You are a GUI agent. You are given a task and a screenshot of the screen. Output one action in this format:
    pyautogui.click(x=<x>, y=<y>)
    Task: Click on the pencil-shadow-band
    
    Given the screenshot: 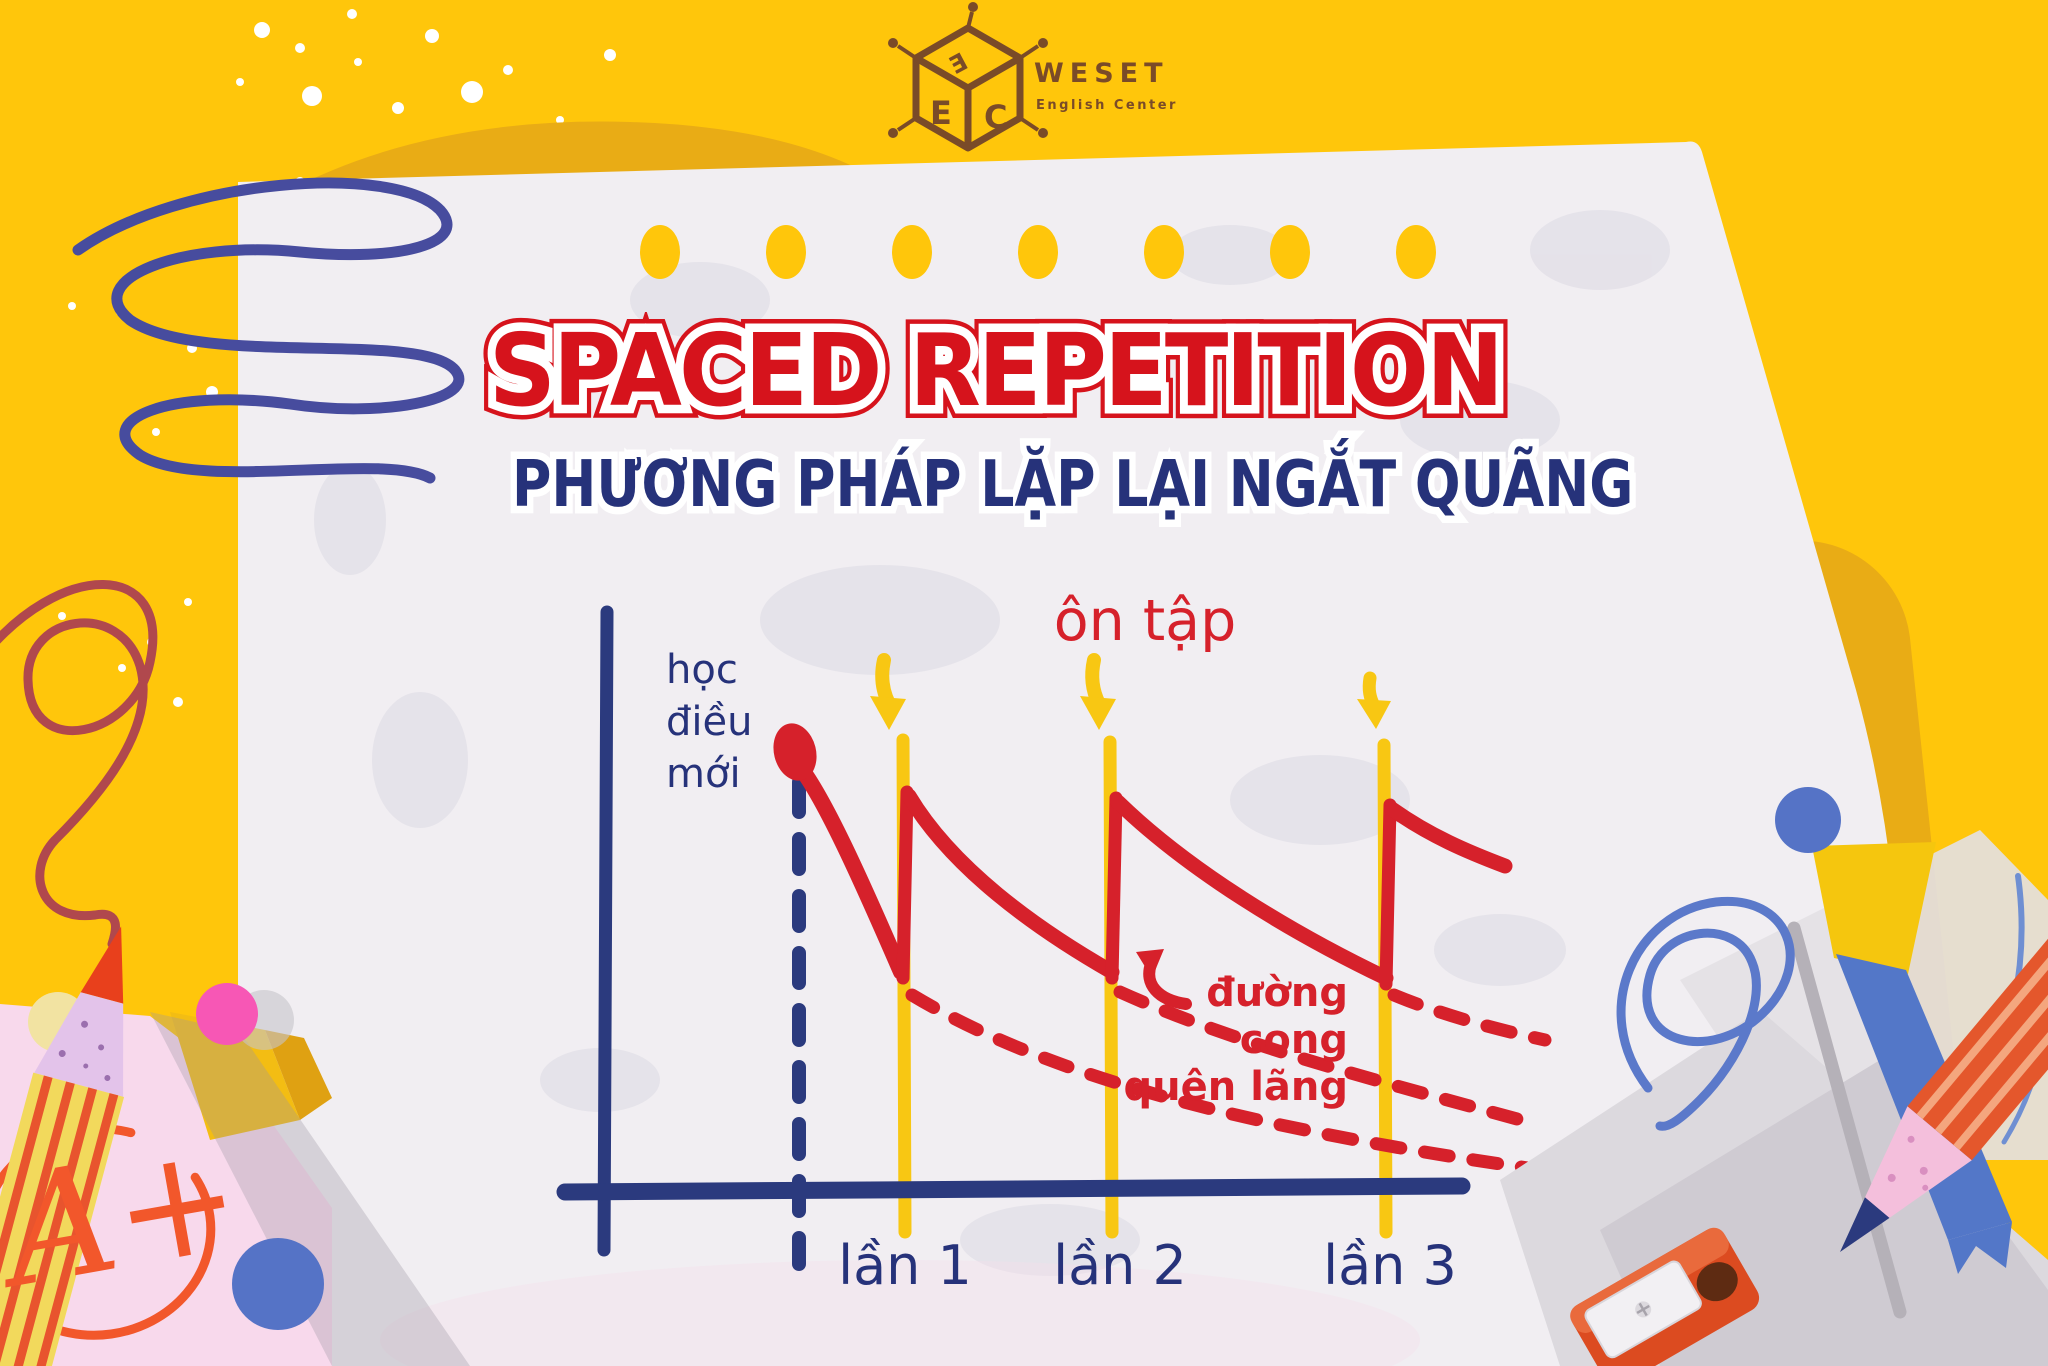 What is the action you would take?
    pyautogui.click(x=310, y=1189)
    